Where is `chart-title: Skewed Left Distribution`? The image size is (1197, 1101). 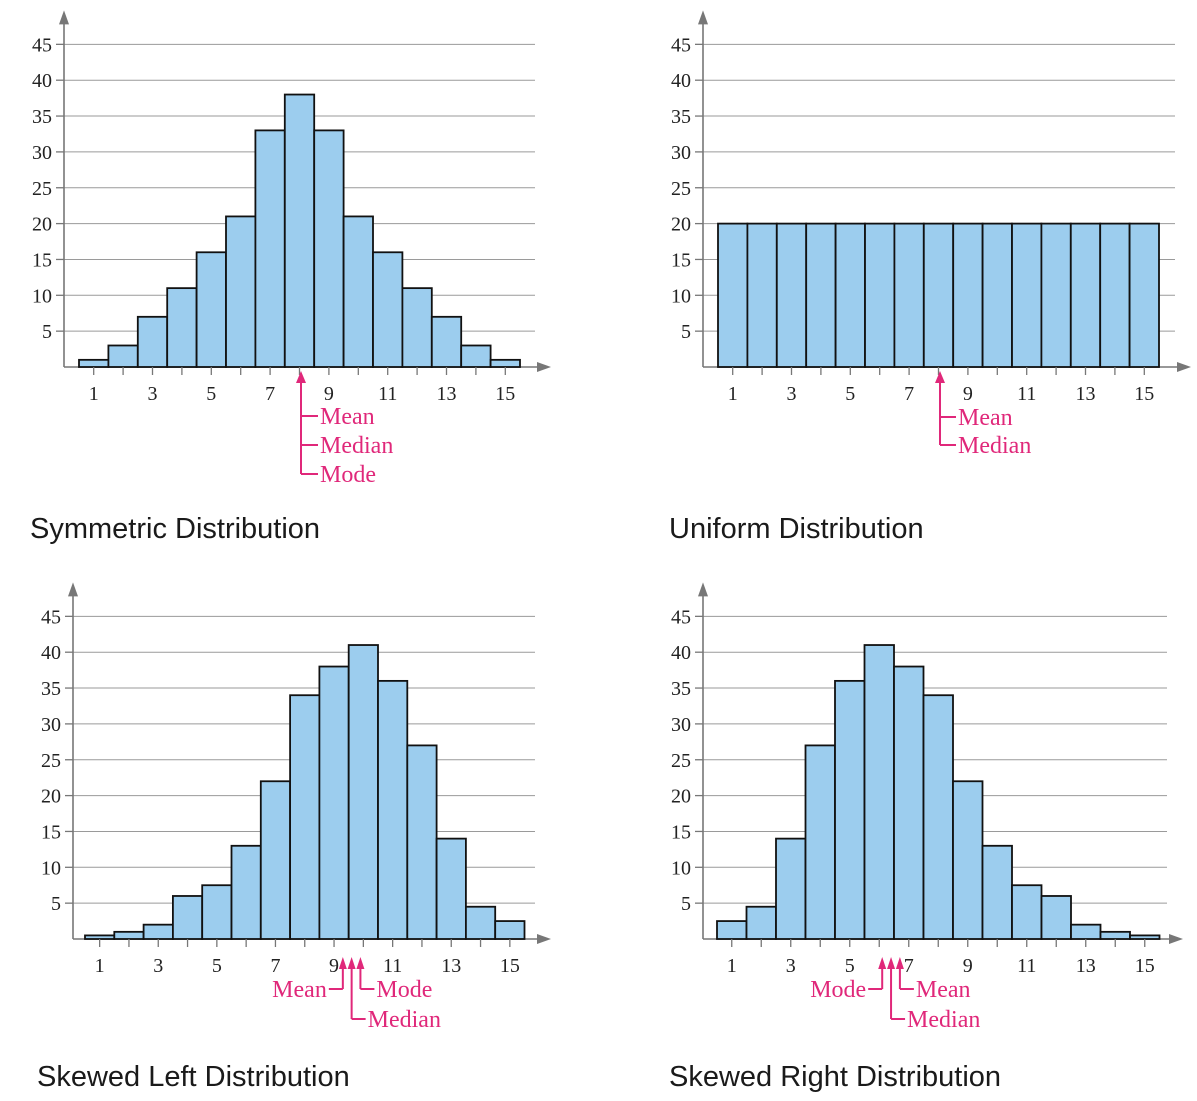
chart-title: Skewed Left Distribution is located at coordinates (193, 1077).